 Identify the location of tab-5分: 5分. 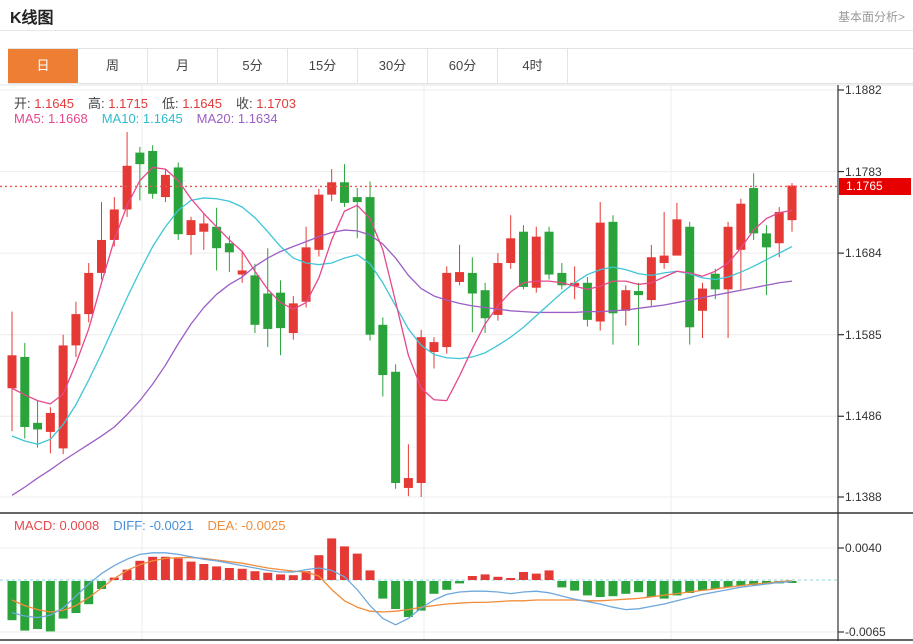
(253, 66).